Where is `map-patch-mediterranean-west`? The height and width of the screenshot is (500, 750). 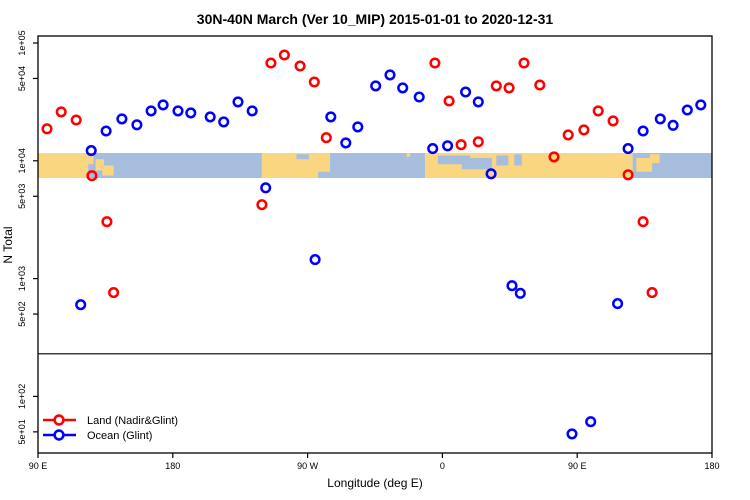 map-patch-mediterranean-west is located at coordinates (454, 160).